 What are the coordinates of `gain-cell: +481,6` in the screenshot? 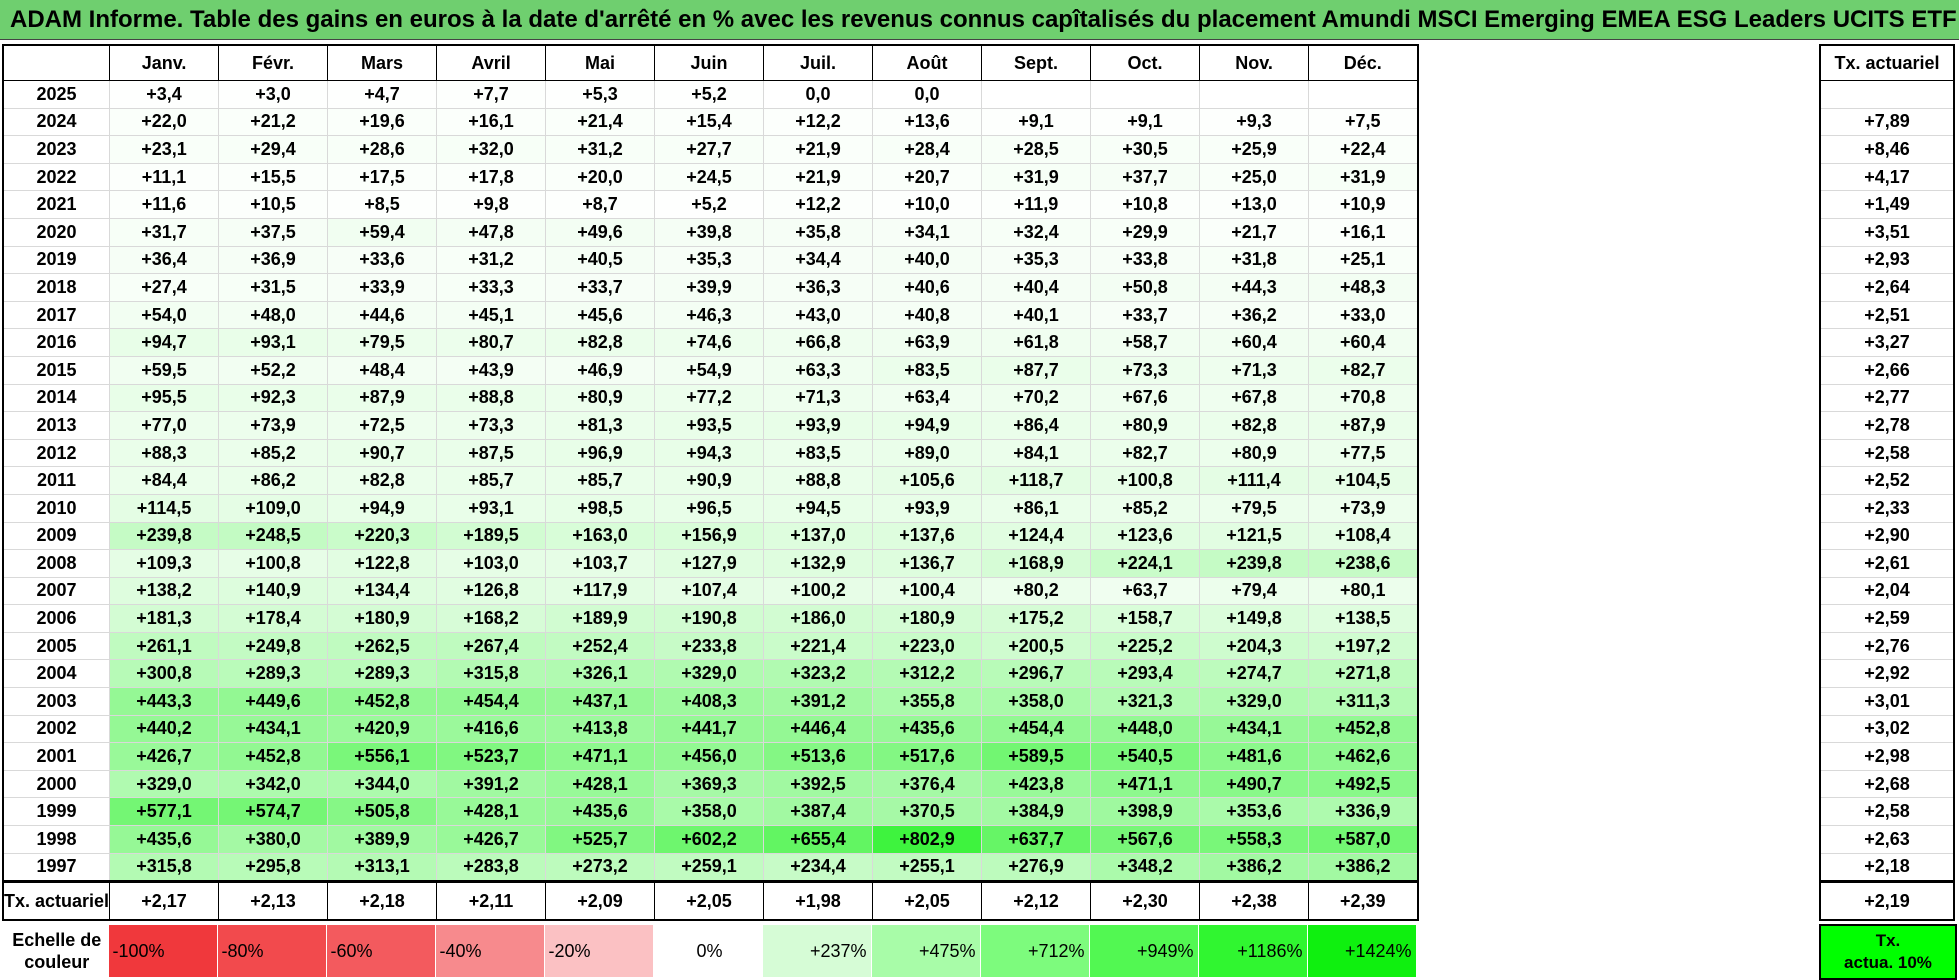 It's located at (1254, 756).